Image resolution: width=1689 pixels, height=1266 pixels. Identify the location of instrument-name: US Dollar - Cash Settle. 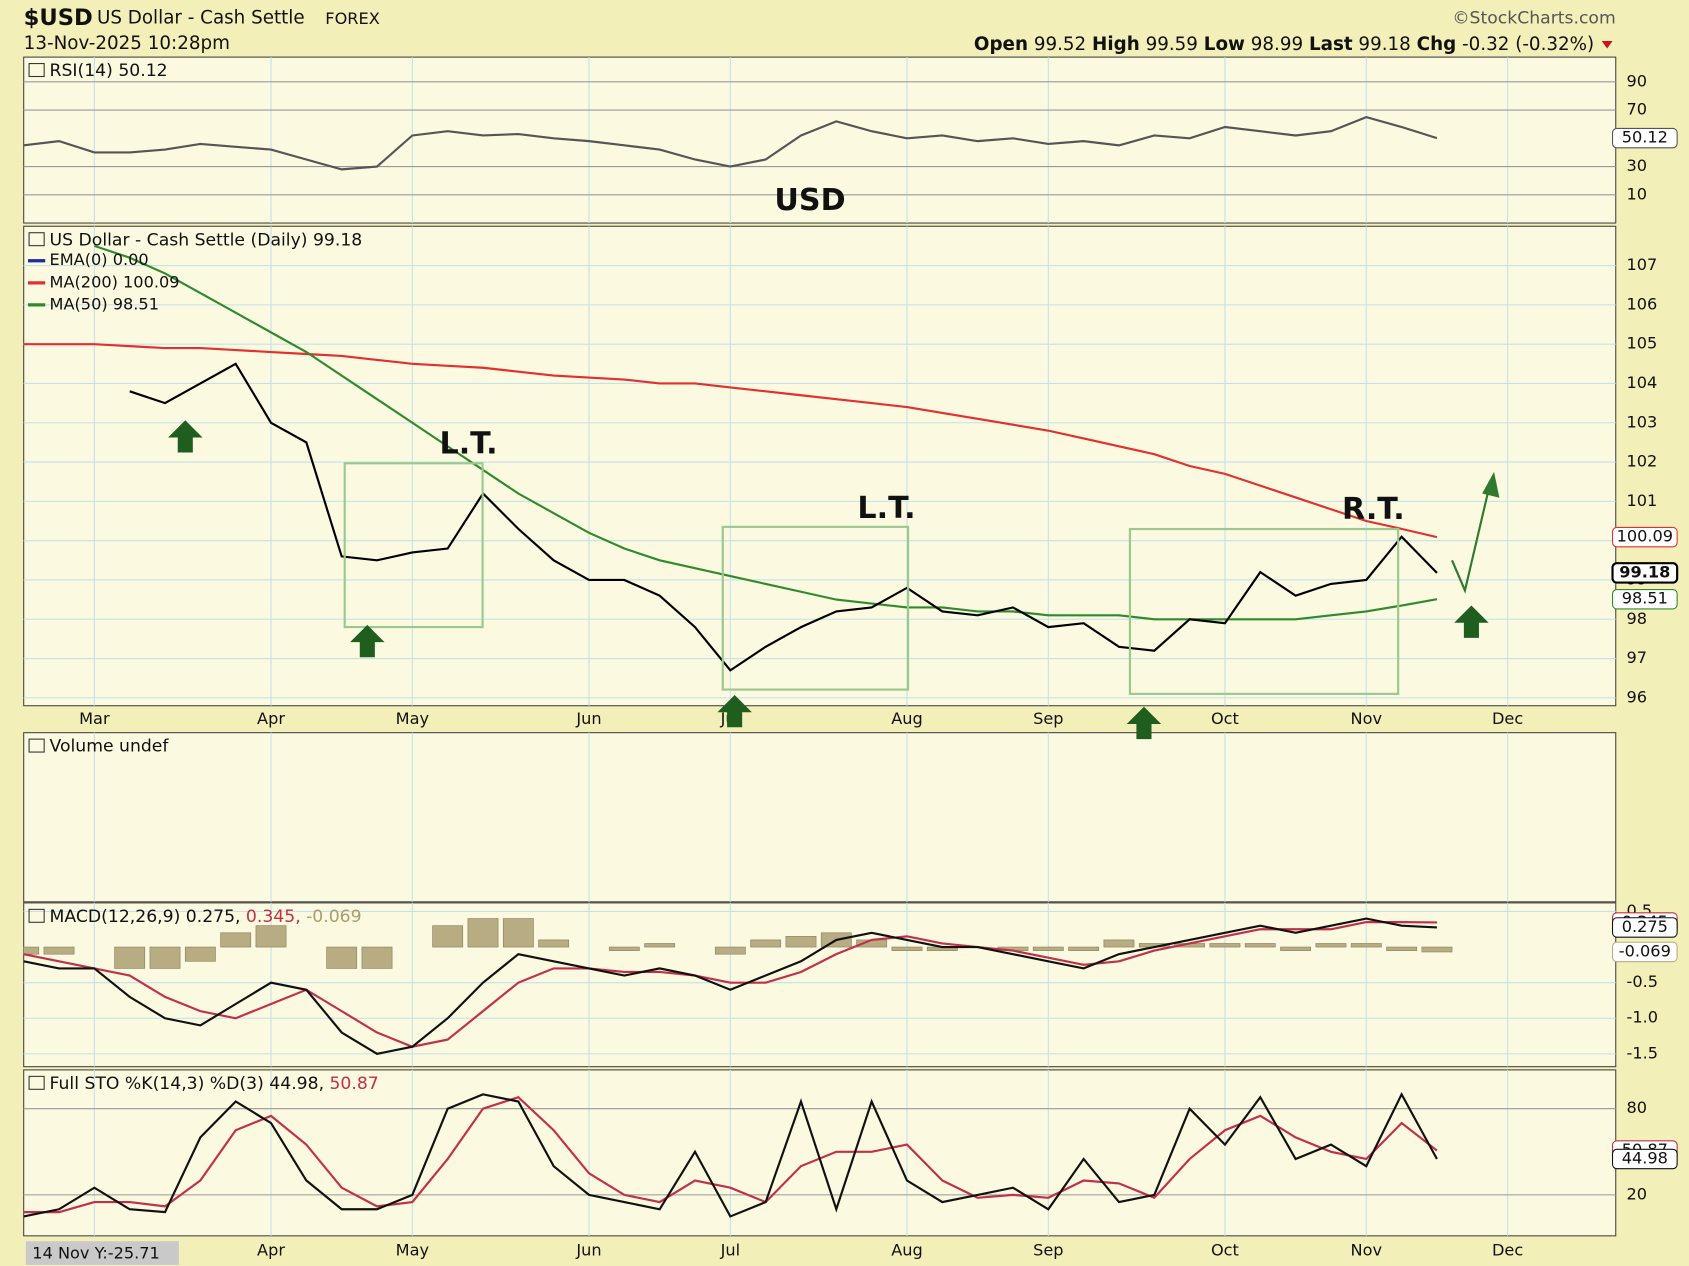
(201, 17).